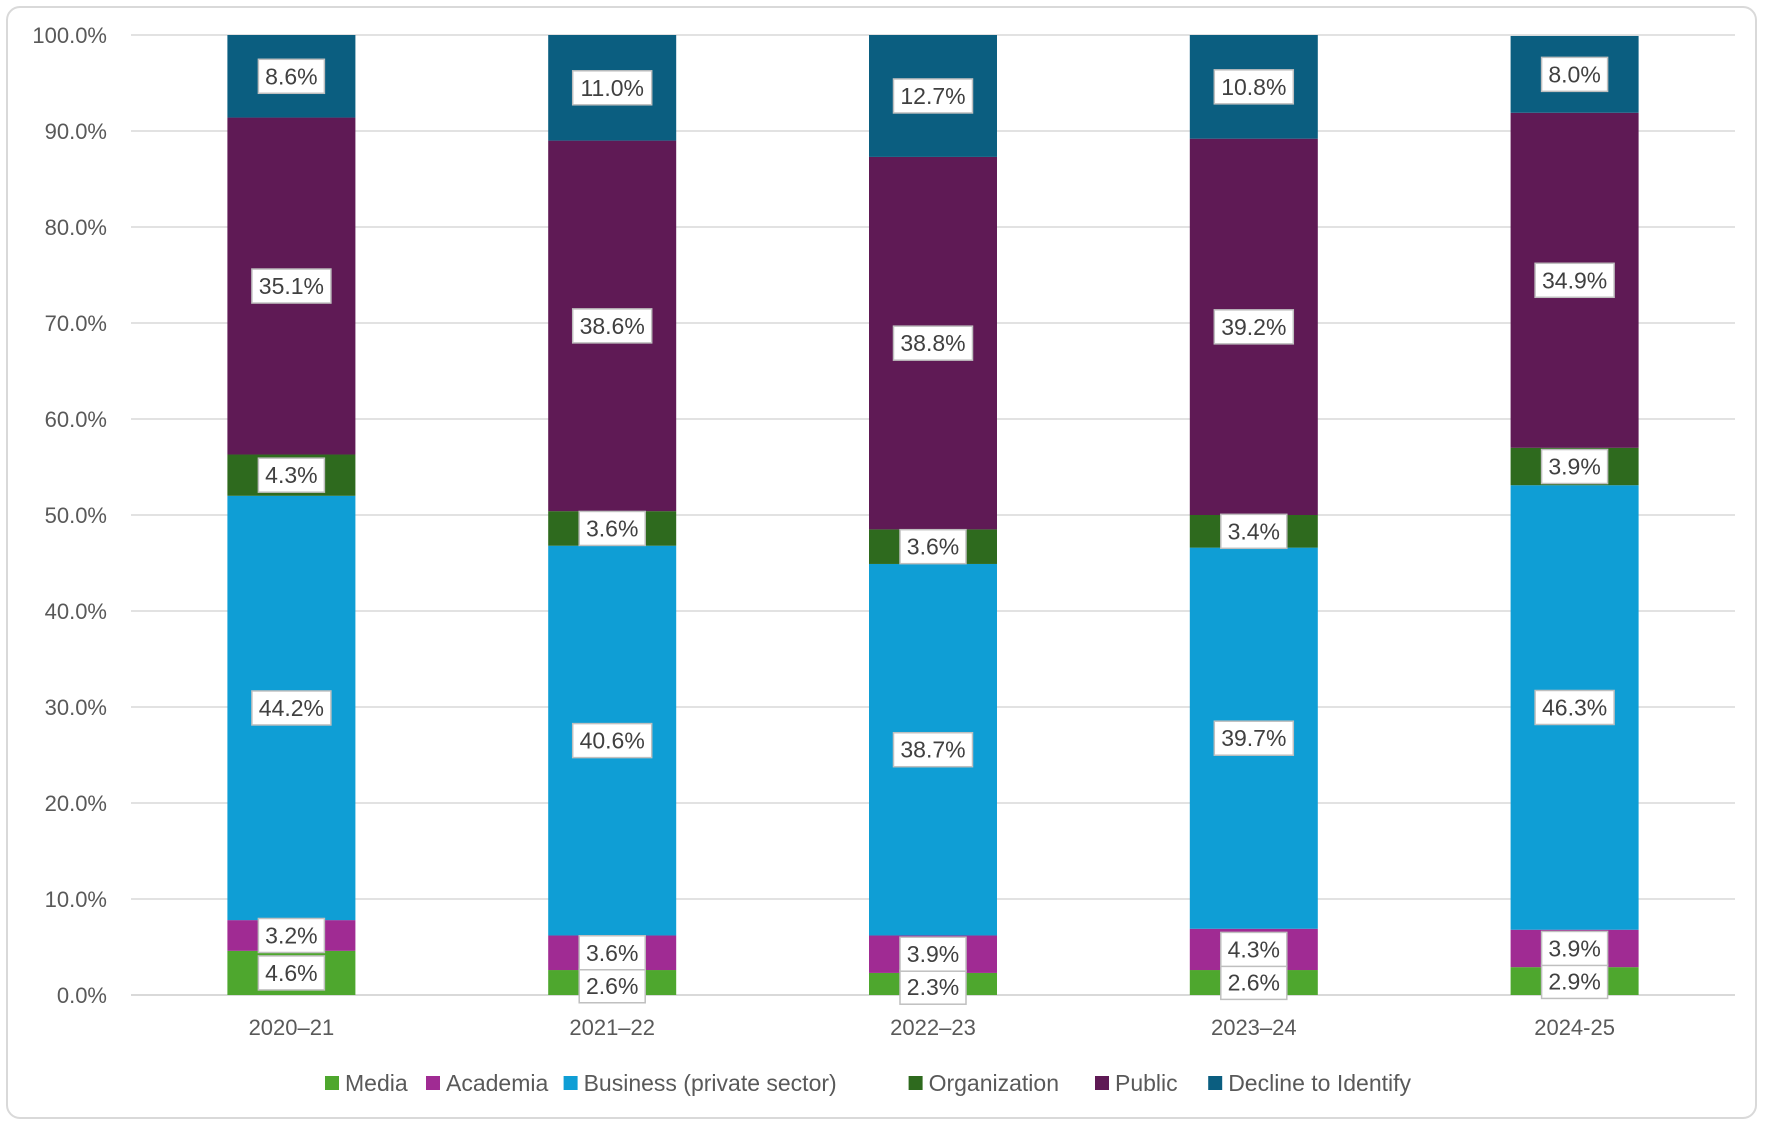 The width and height of the screenshot is (1765, 1127). What do you see at coordinates (76, 323) in the screenshot?
I see `y-tick-label: 70.0%` at bounding box center [76, 323].